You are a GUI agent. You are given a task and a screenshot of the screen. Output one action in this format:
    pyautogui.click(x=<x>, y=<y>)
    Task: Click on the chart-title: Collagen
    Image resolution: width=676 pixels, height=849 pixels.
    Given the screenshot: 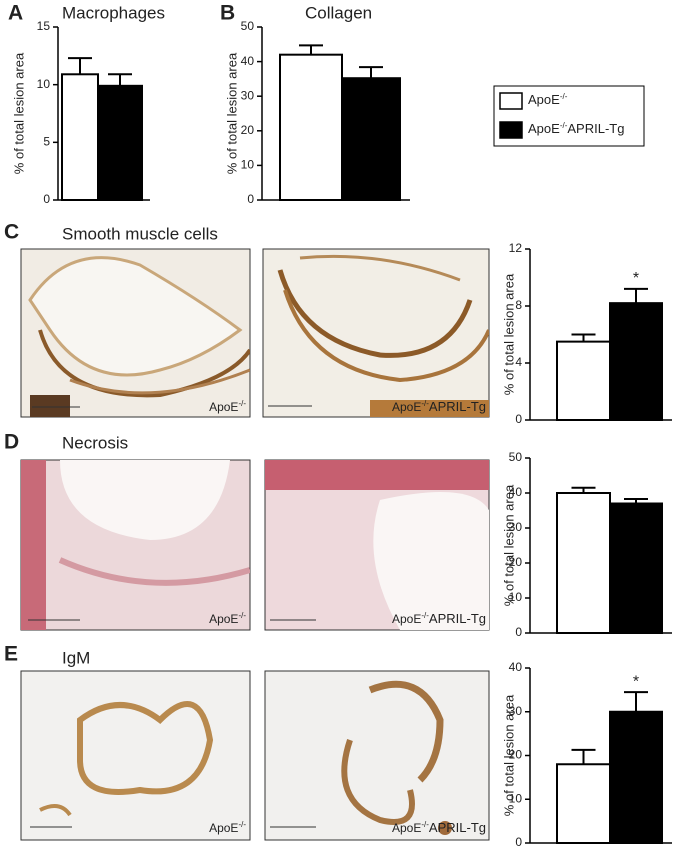 What is the action you would take?
    pyautogui.click(x=338, y=12)
    